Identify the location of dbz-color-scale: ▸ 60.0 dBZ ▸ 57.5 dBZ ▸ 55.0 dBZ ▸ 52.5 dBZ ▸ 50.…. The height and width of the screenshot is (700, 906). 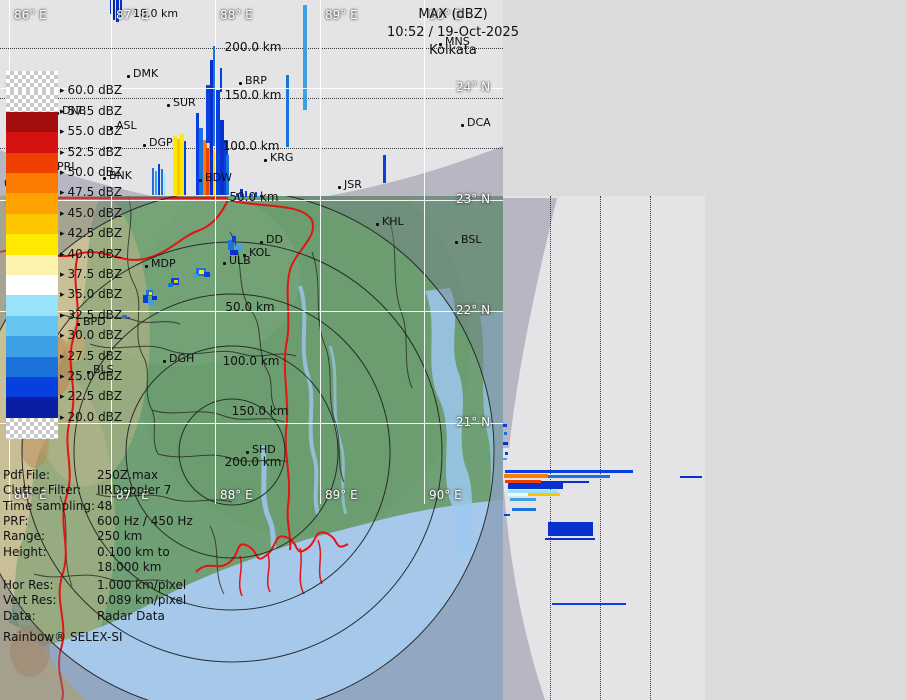
(64, 255).